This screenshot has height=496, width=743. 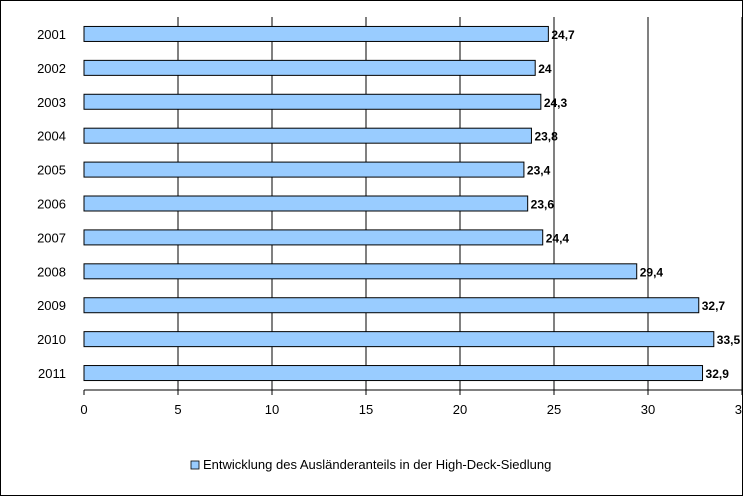 What do you see at coordinates (460, 409) in the screenshot?
I see `x-tick-label: 20` at bounding box center [460, 409].